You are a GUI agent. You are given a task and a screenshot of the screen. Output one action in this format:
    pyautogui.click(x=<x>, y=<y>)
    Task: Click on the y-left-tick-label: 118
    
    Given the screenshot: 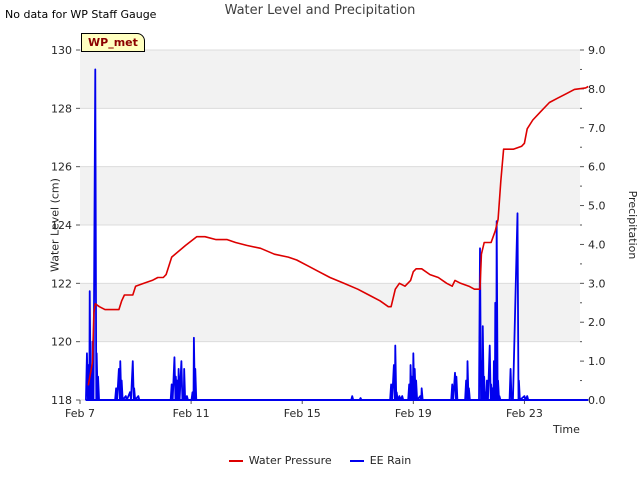 What is the action you would take?
    pyautogui.click(x=61, y=400)
    